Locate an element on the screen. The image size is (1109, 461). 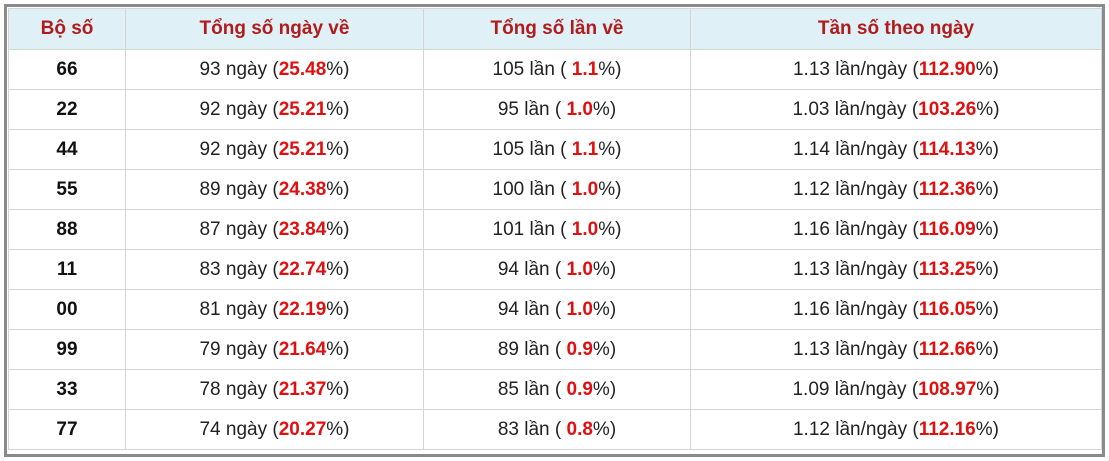
header-cell: Bộ số is located at coordinates (67, 29).